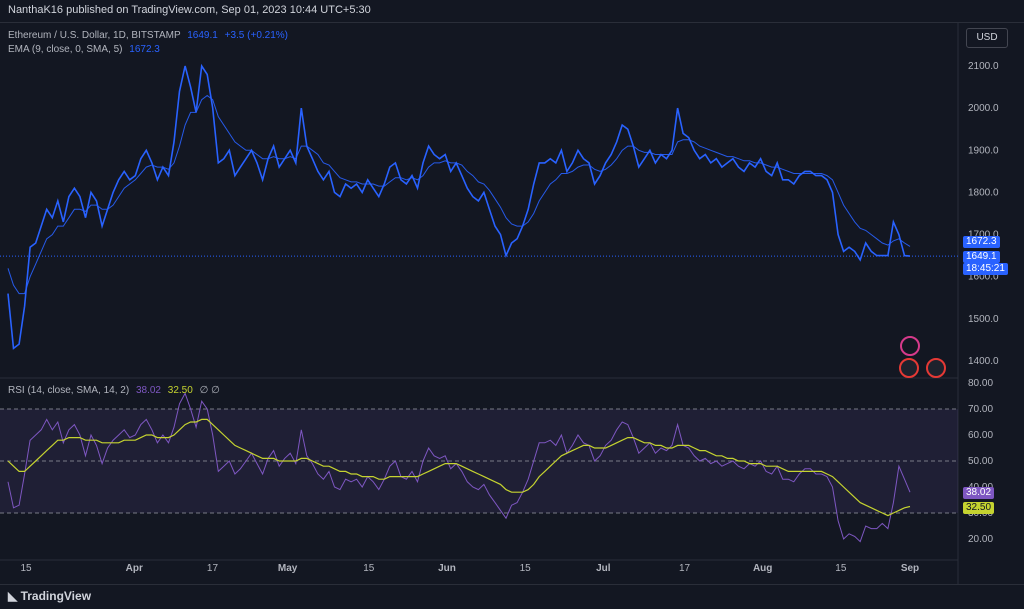 This screenshot has height=609, width=1024. I want to click on last-price-tag: 1649.1, so click(981, 257).